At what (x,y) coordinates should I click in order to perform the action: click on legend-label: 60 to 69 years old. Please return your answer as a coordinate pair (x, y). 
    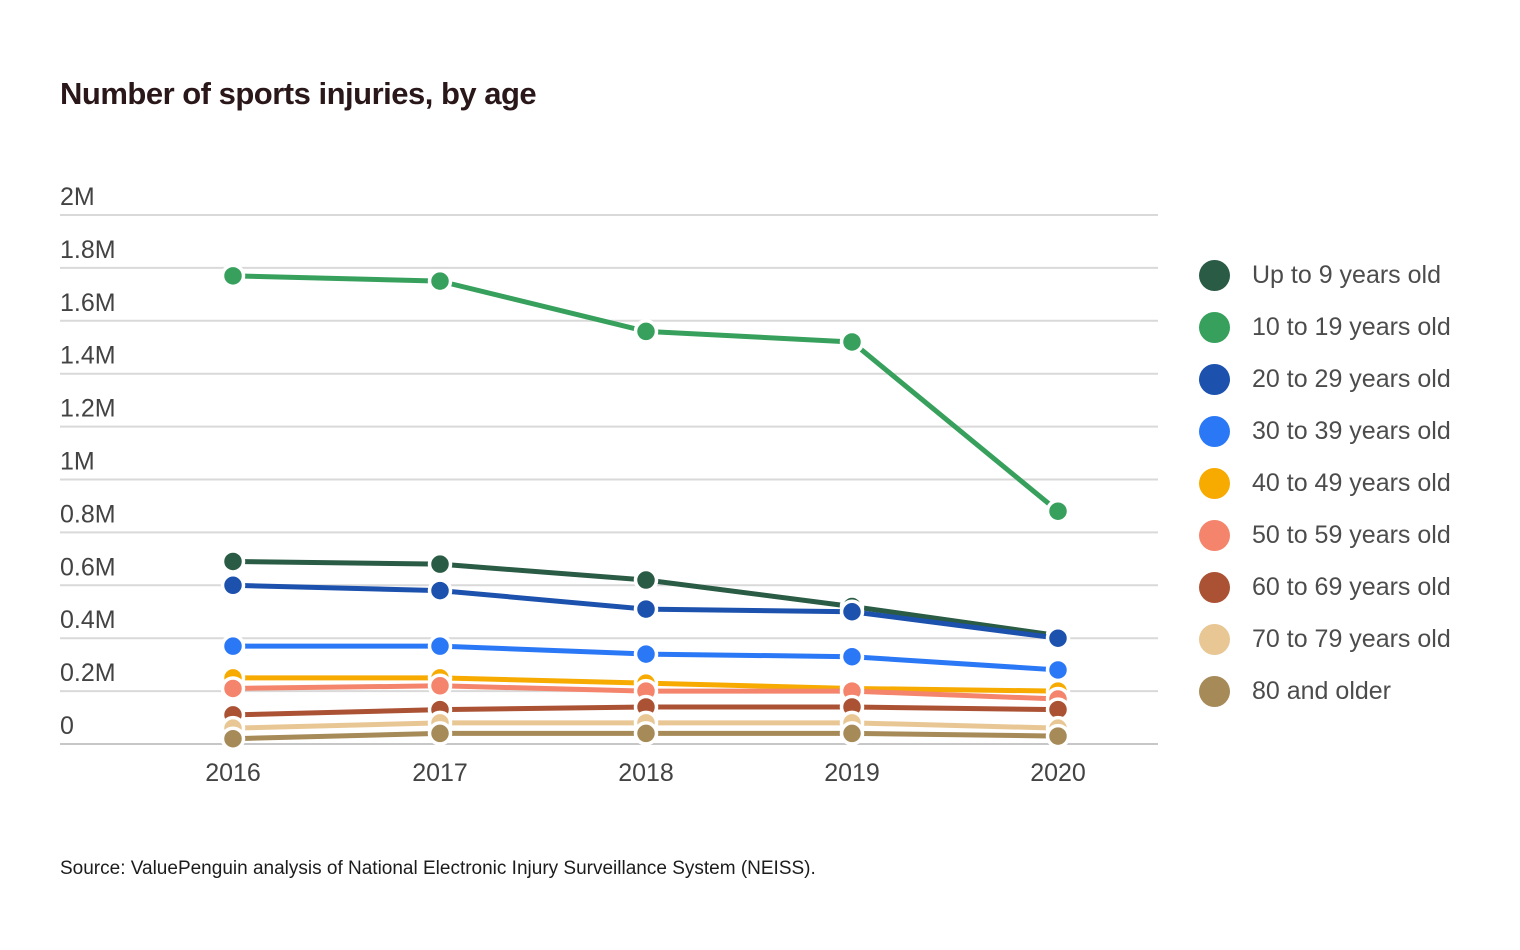
    Looking at the image, I should click on (1351, 586).